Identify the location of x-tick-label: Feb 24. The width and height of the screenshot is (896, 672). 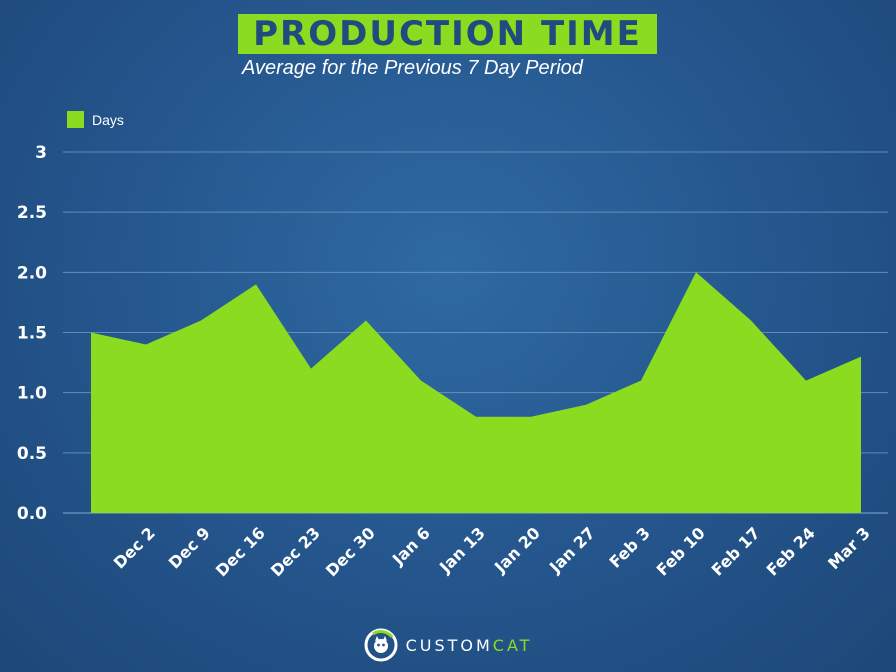
(791, 551).